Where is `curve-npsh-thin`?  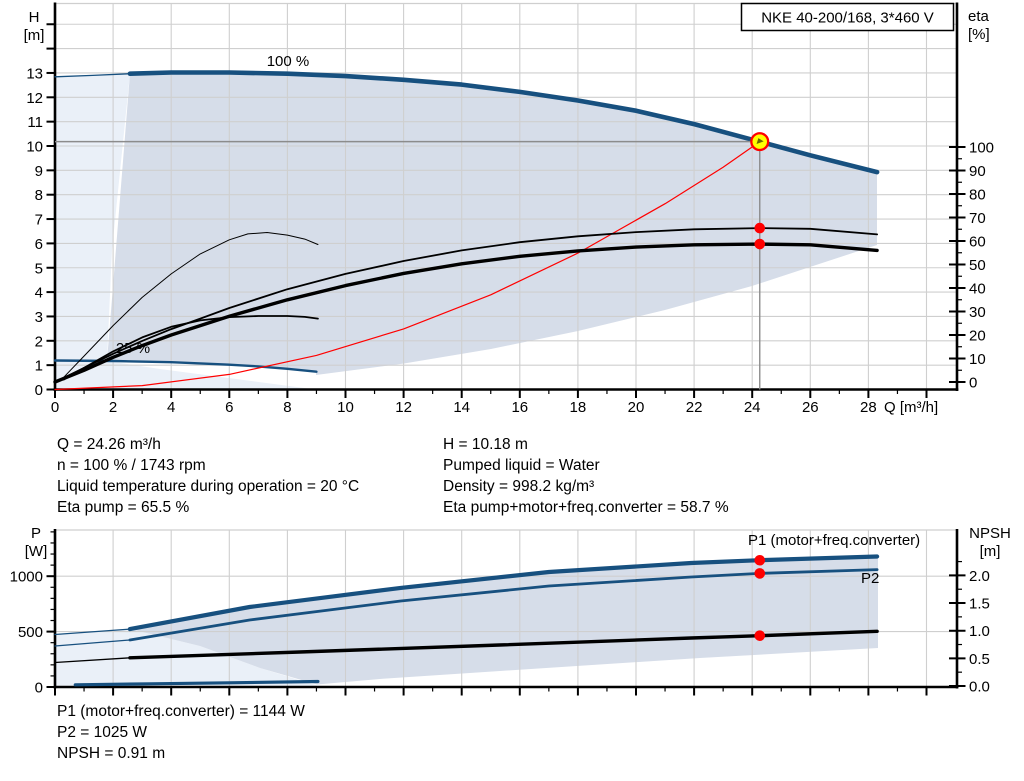
curve-npsh-thin is located at coordinates (92, 660).